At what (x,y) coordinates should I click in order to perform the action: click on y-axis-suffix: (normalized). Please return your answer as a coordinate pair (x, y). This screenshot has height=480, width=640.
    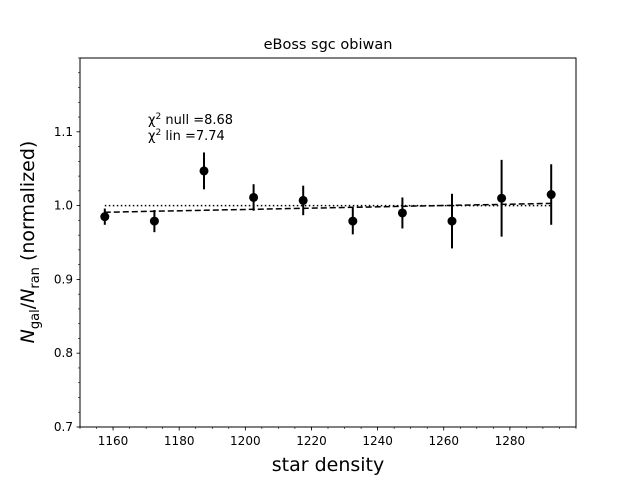
    Looking at the image, I should click on (28, 204).